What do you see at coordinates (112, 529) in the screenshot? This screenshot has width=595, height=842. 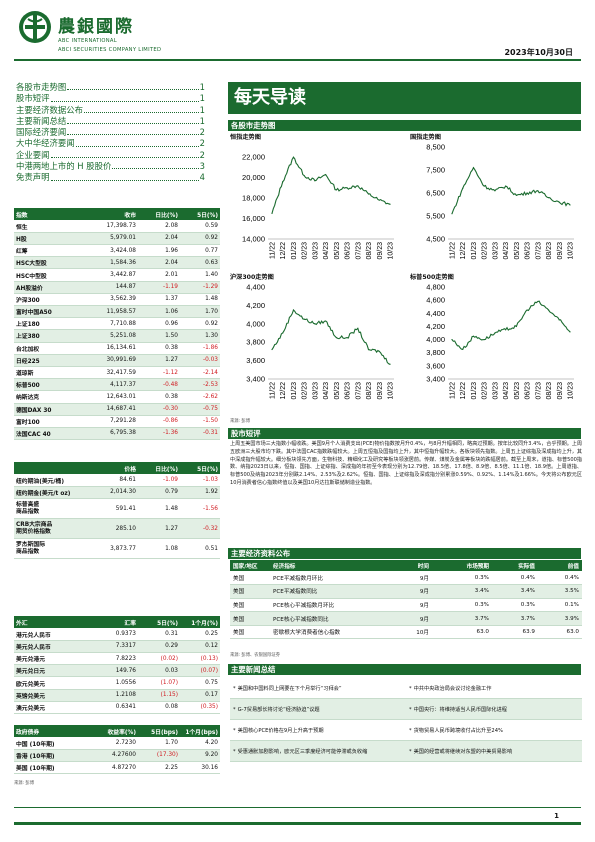 I see `cell-value: 285.10` at bounding box center [112, 529].